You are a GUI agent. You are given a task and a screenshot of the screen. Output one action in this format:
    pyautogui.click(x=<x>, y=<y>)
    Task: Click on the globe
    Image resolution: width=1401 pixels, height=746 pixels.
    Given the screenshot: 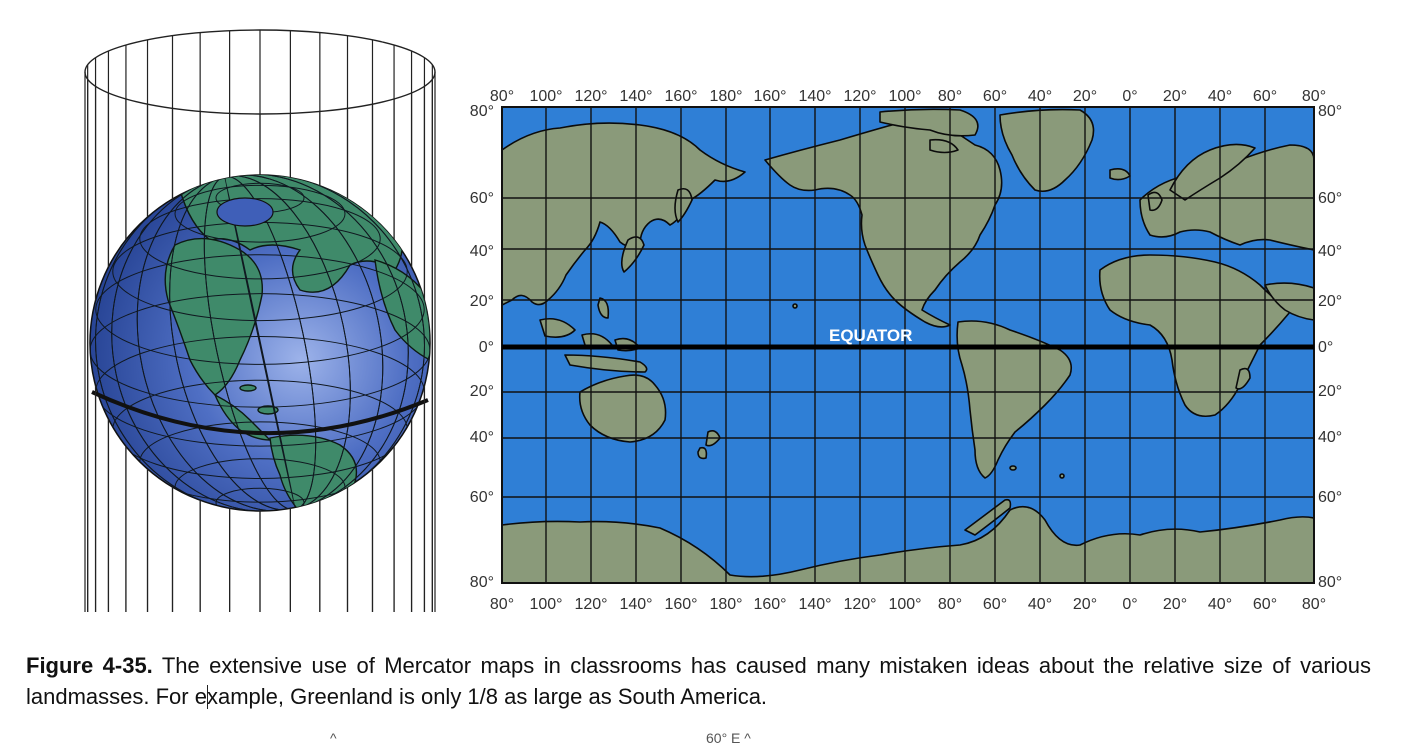 What is the action you would take?
    pyautogui.click(x=260, y=343)
    